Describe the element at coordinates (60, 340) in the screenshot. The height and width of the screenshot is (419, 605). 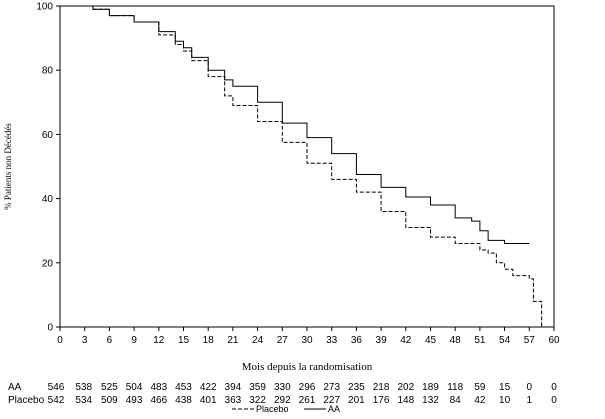
I see `x-tick-label: 0` at that location.